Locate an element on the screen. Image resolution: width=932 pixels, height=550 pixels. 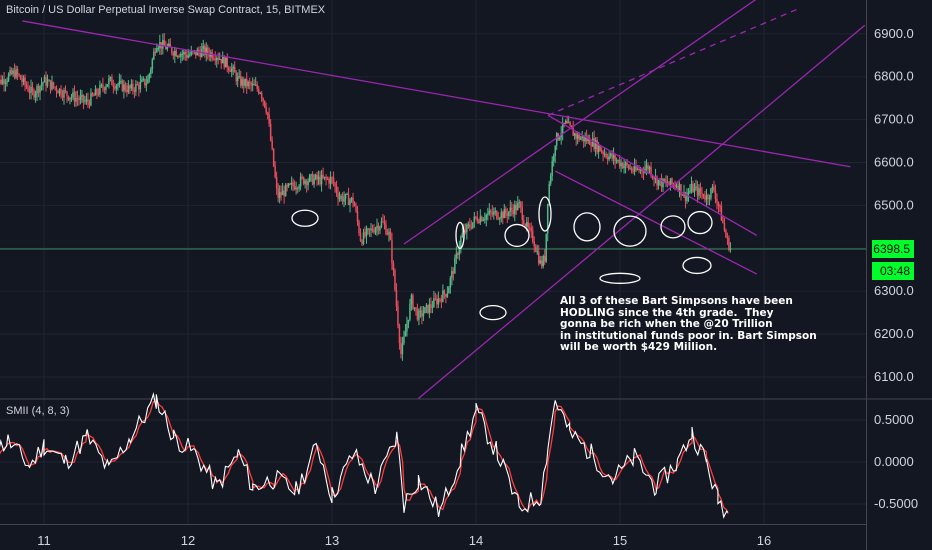
annotation-line: All 3 of these Bart Simpsons have been is located at coordinates (676, 301).